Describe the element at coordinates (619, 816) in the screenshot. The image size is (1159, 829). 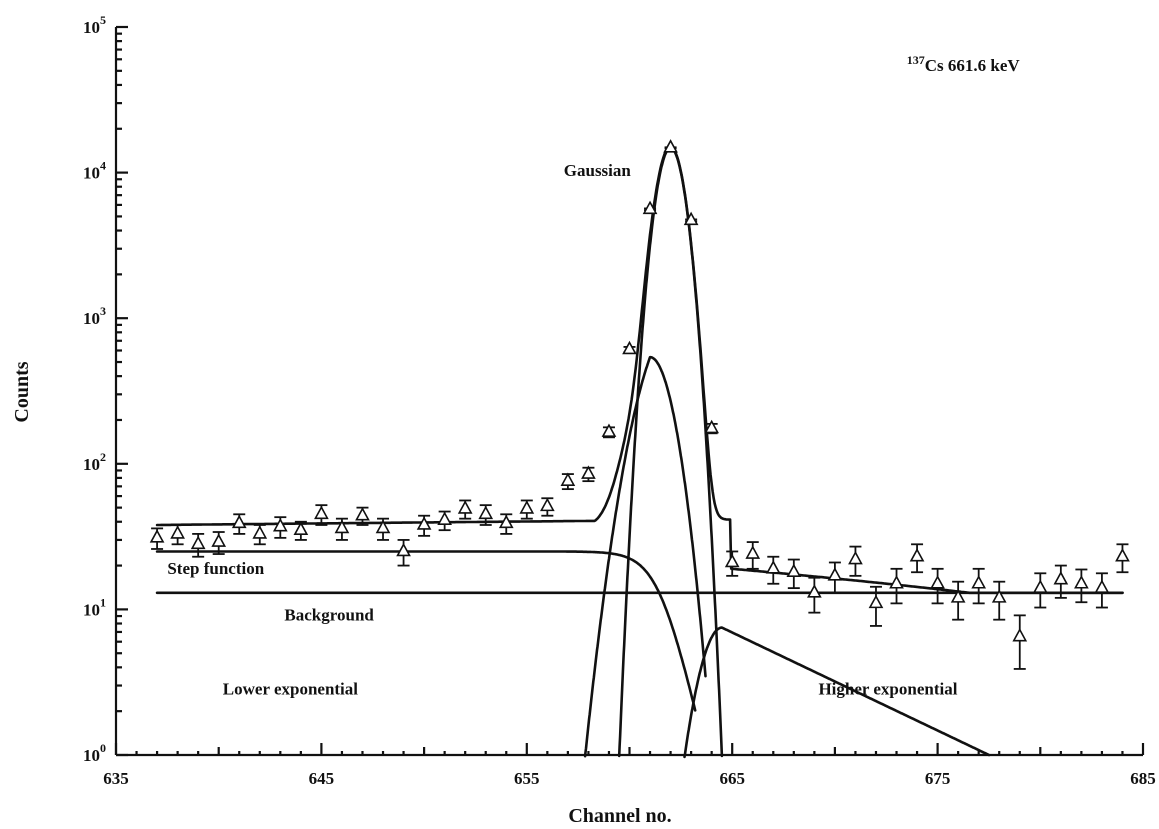
I see `x-axis-label: Channel no.` at that location.